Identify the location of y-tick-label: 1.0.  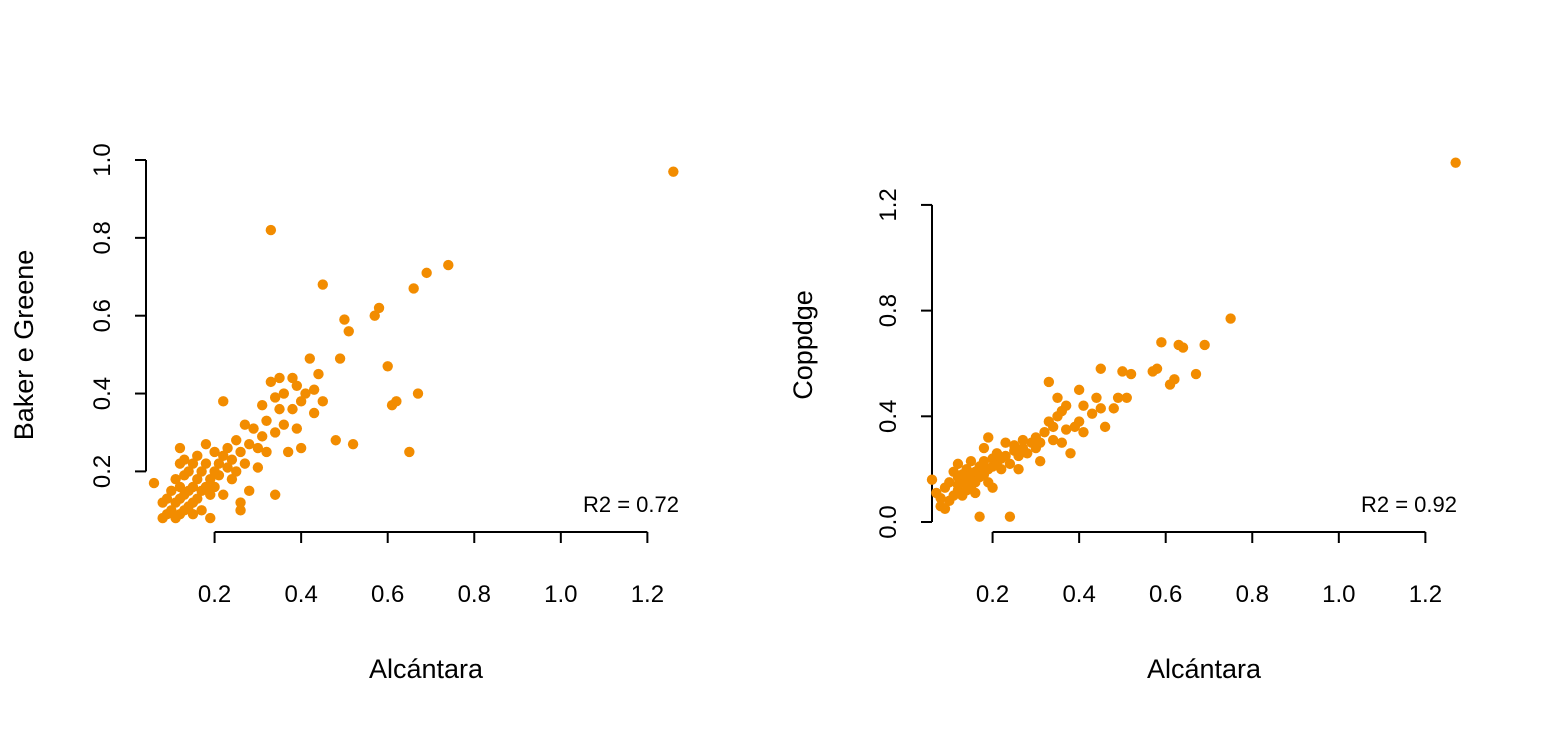
(102, 159).